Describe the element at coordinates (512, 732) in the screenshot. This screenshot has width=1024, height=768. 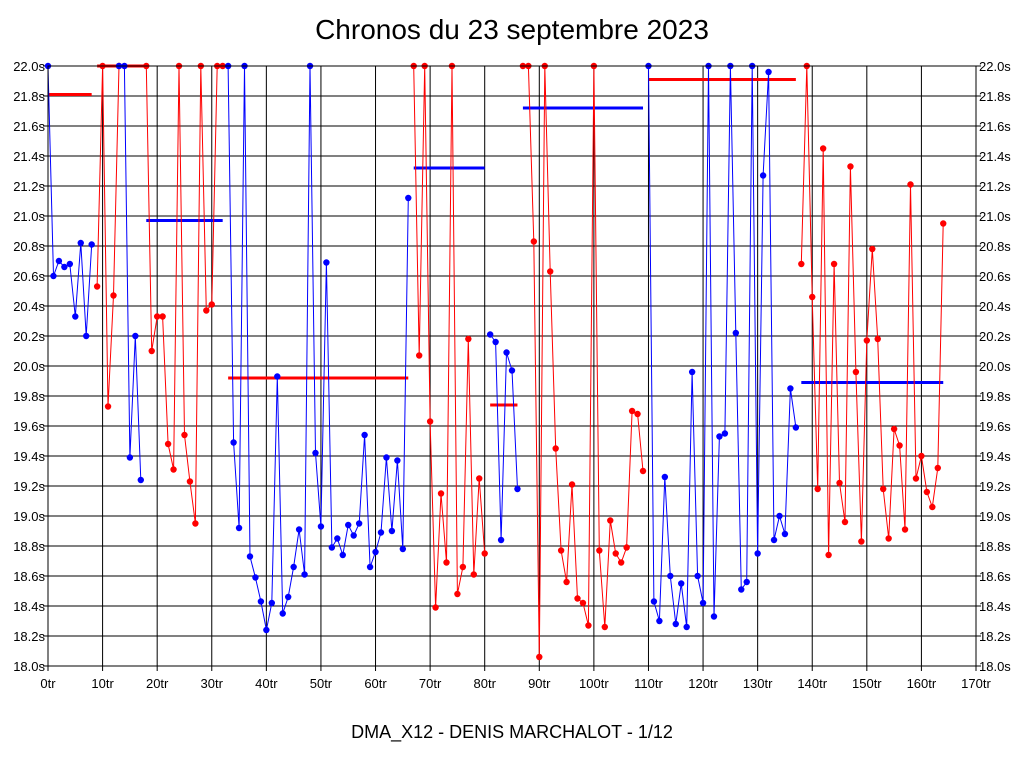
I see `chart-caption: DMA_X12 - DENIS MARCHALOT - 1/12` at that location.